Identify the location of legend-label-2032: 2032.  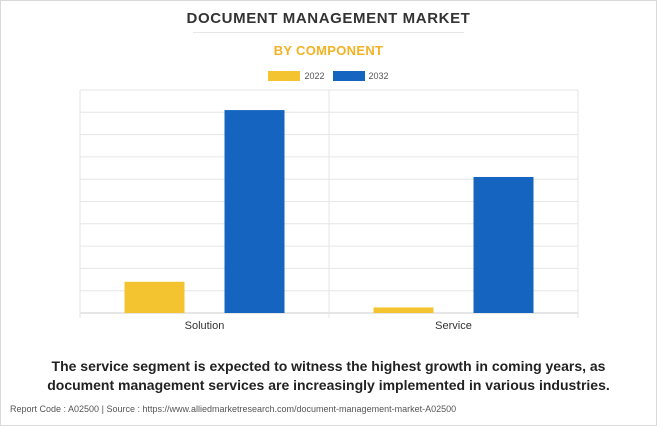
(378, 76).